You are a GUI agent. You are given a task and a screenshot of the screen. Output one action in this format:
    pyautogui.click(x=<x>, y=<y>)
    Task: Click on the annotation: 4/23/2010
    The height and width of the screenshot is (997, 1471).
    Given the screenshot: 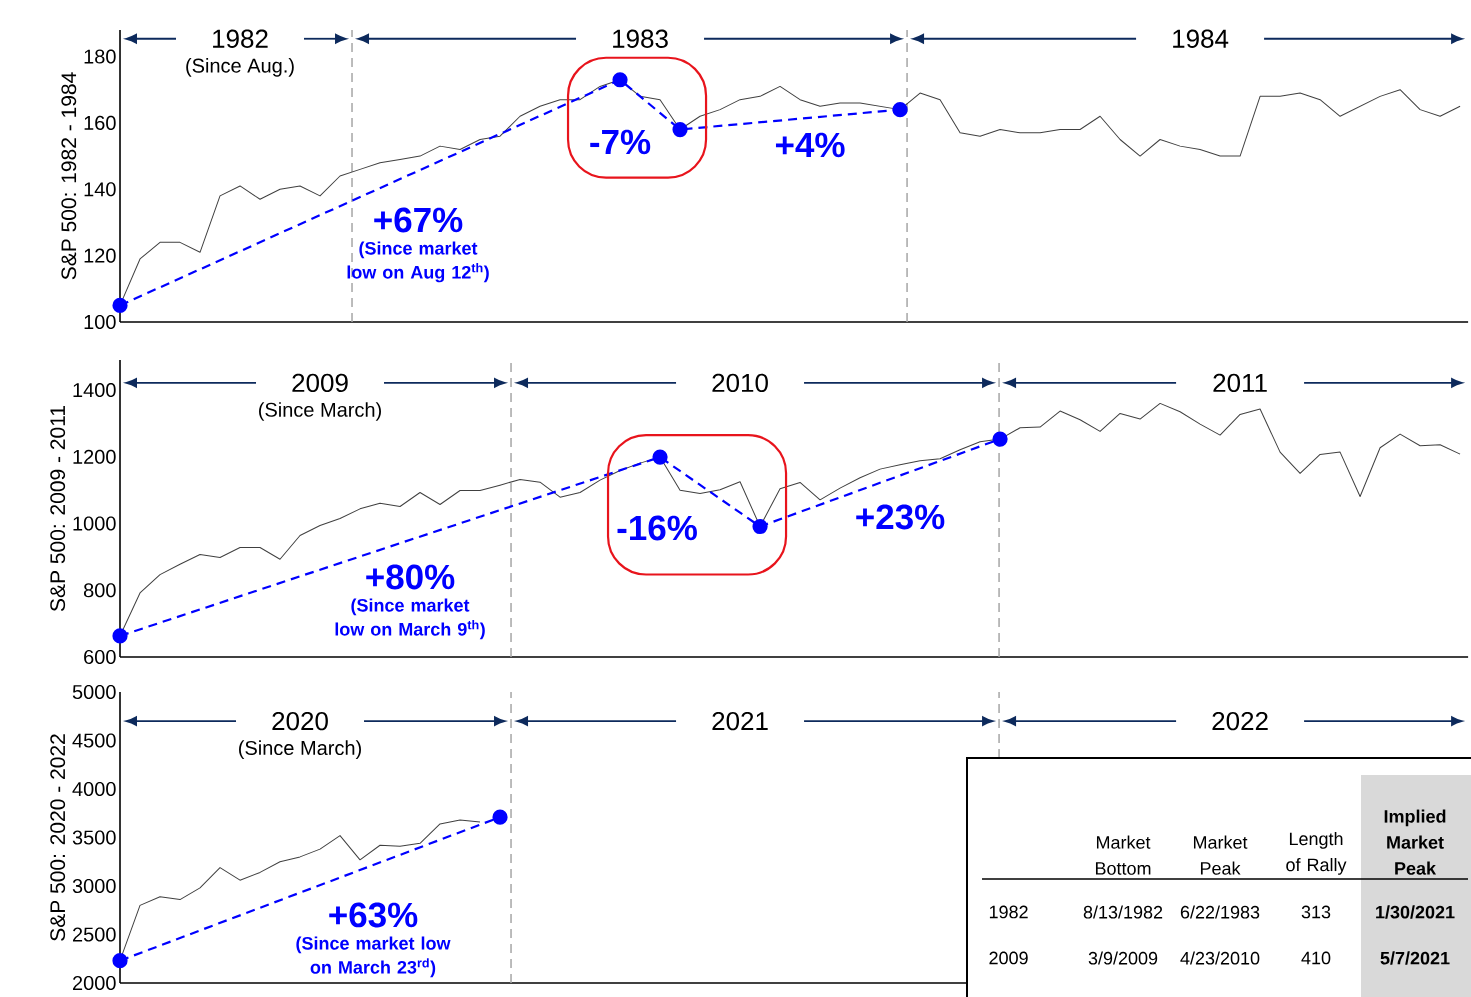 What is the action you would take?
    pyautogui.click(x=1220, y=958)
    